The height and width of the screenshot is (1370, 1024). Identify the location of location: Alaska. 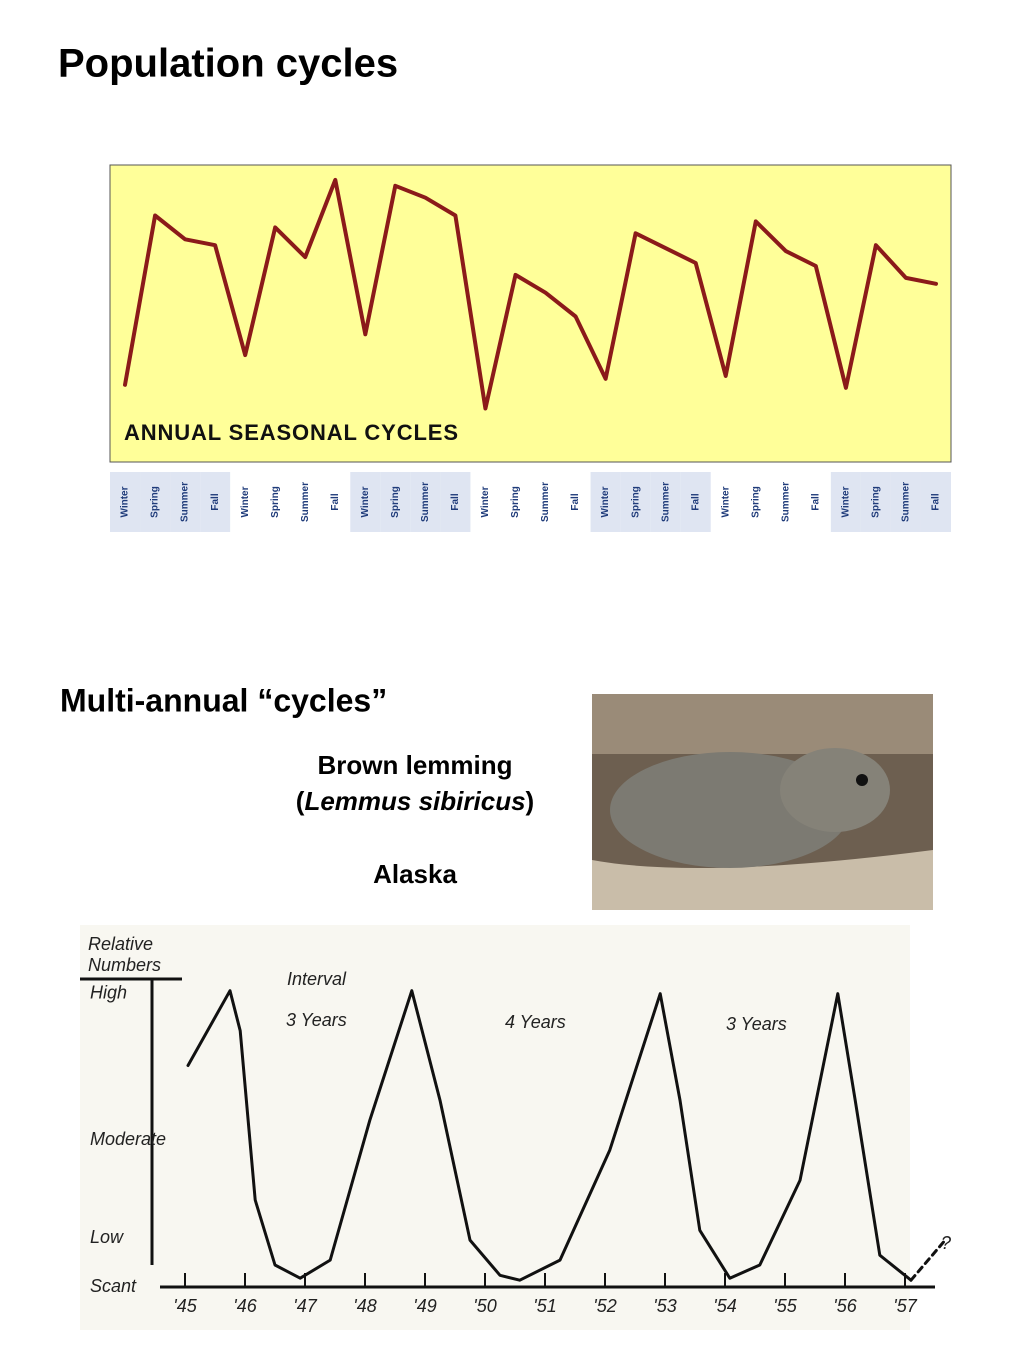
(415, 874).